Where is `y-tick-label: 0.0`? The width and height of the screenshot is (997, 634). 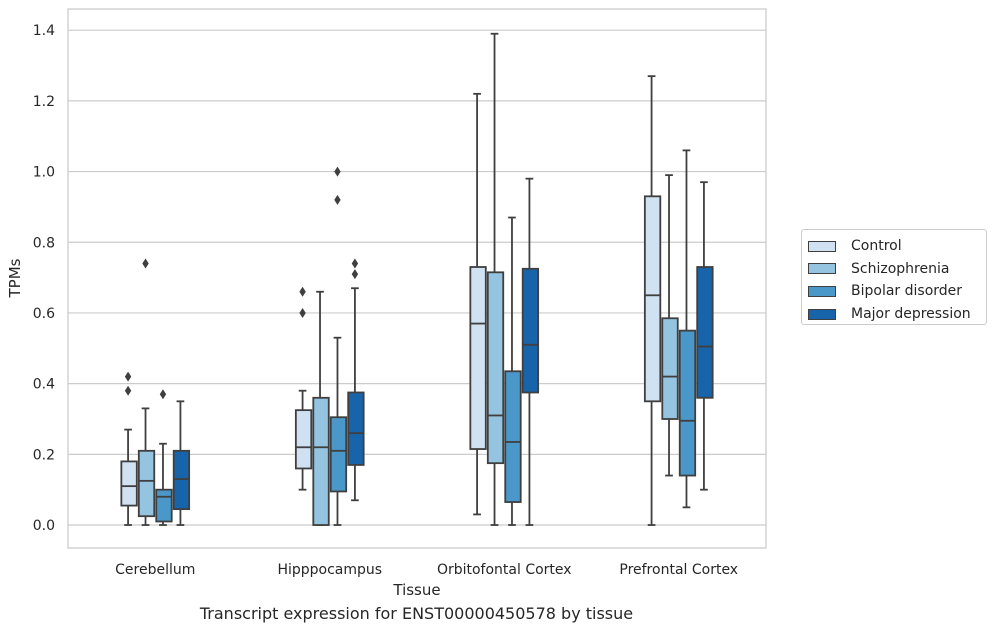 y-tick-label: 0.0 is located at coordinates (44, 526).